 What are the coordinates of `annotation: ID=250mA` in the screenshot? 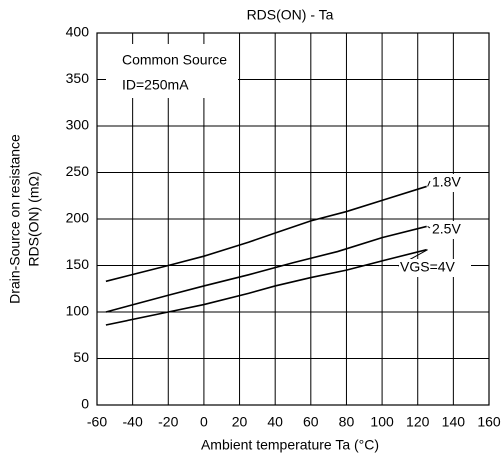 It's located at (155, 85).